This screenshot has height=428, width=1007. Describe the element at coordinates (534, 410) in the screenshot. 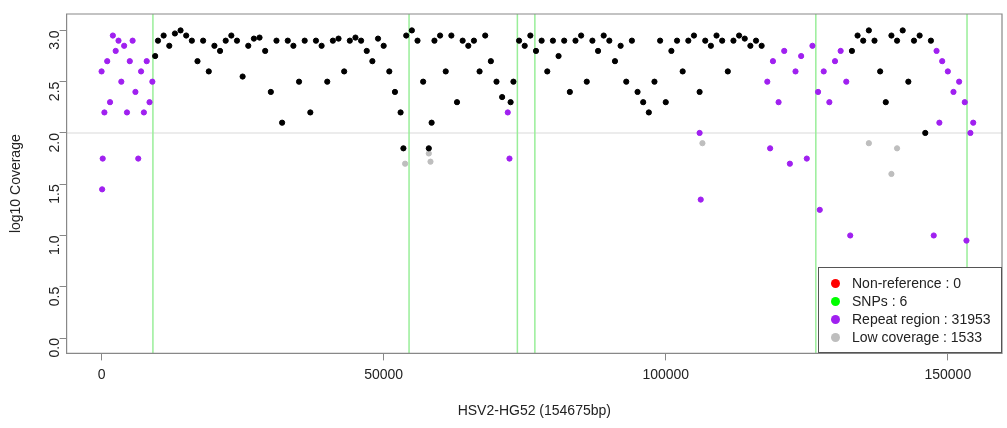

I see `x-axis-title: HSV2-HG52 (154675bp)` at that location.